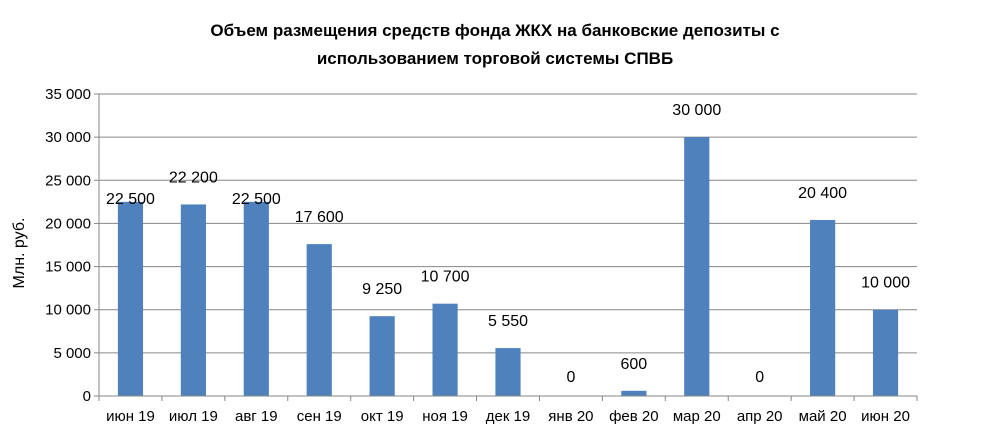  I want to click on y-tick-label: 30 000, so click(68, 137).